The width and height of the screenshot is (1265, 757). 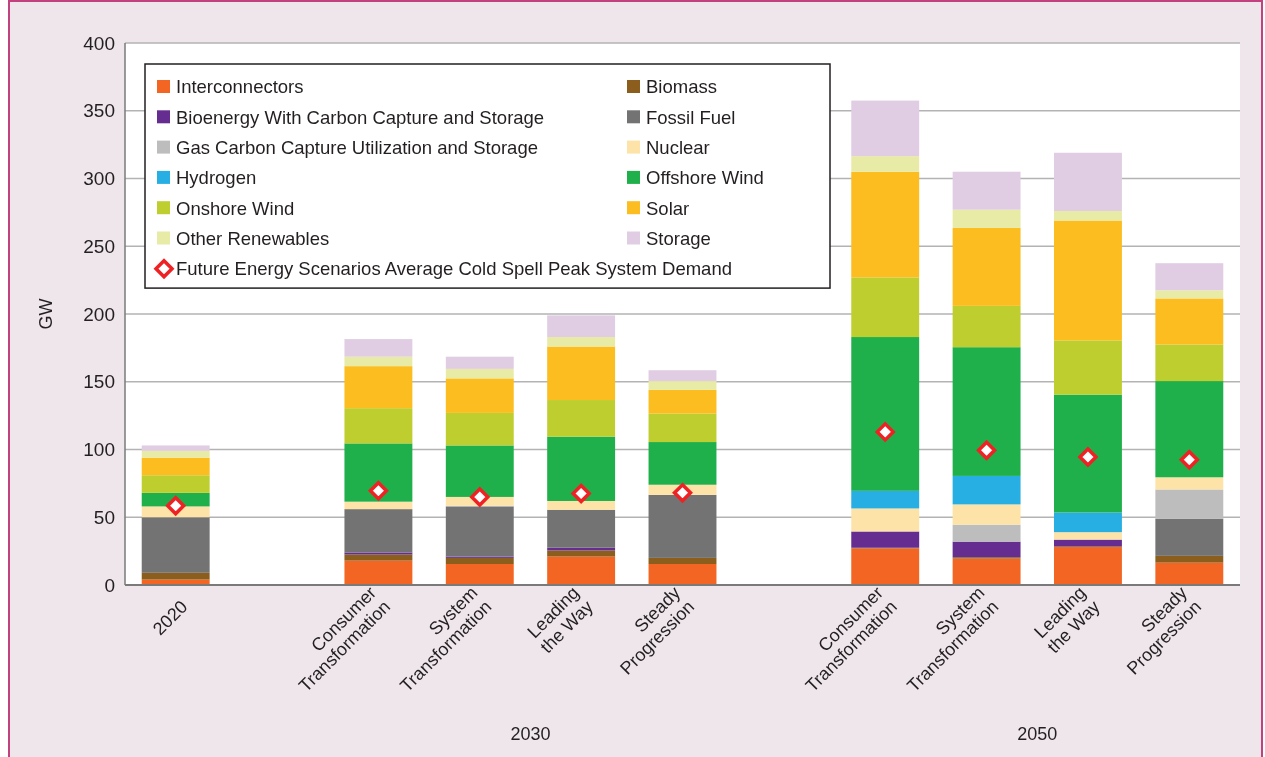 I want to click on legend-label: Gas Carbon Capture Utilization and Storage, so click(x=357, y=148).